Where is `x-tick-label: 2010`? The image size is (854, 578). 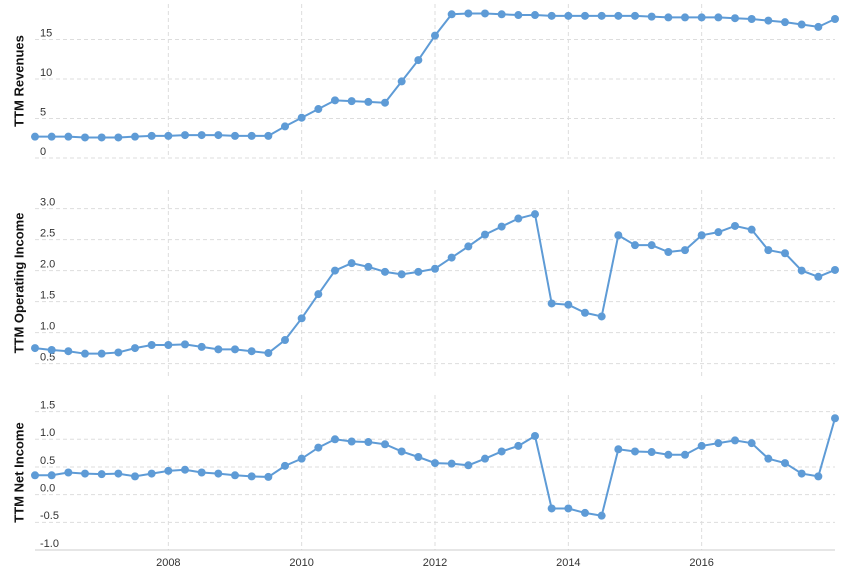 x-tick-label: 2010 is located at coordinates (301, 563).